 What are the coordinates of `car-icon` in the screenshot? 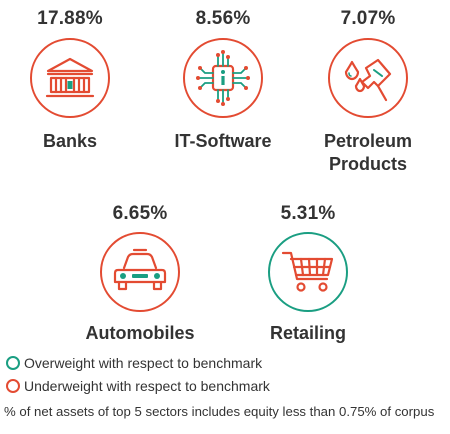 It's located at (140, 269).